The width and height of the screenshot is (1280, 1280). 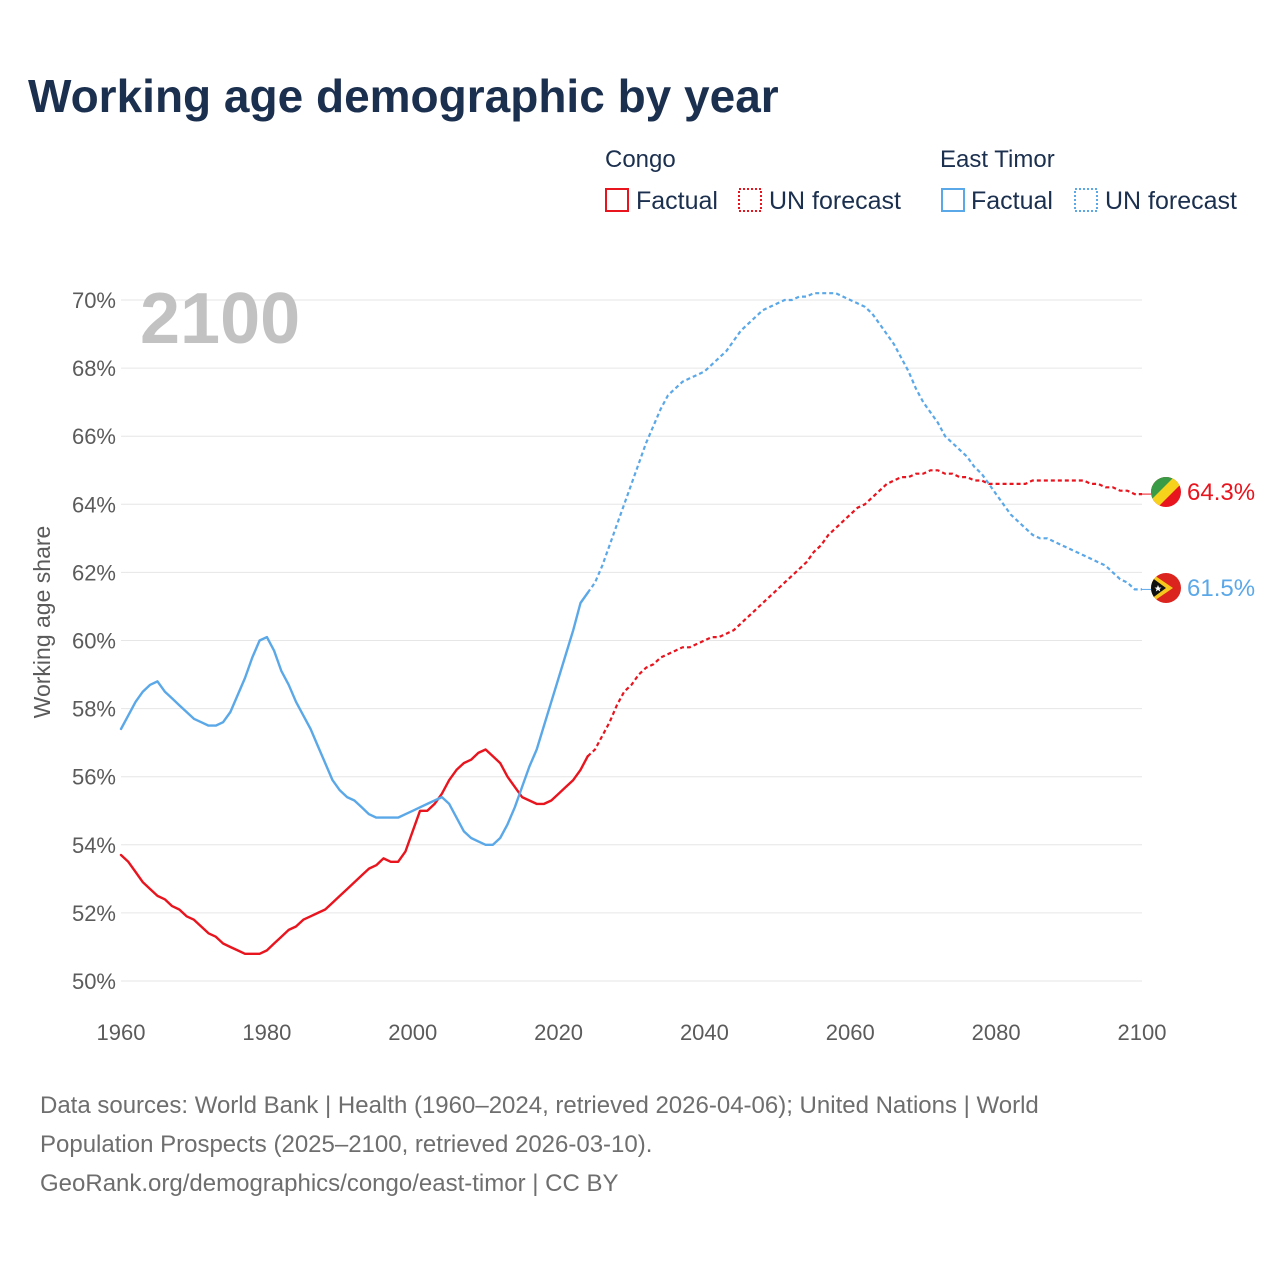 What do you see at coordinates (94, 777) in the screenshot?
I see `y-tick-label: 56%` at bounding box center [94, 777].